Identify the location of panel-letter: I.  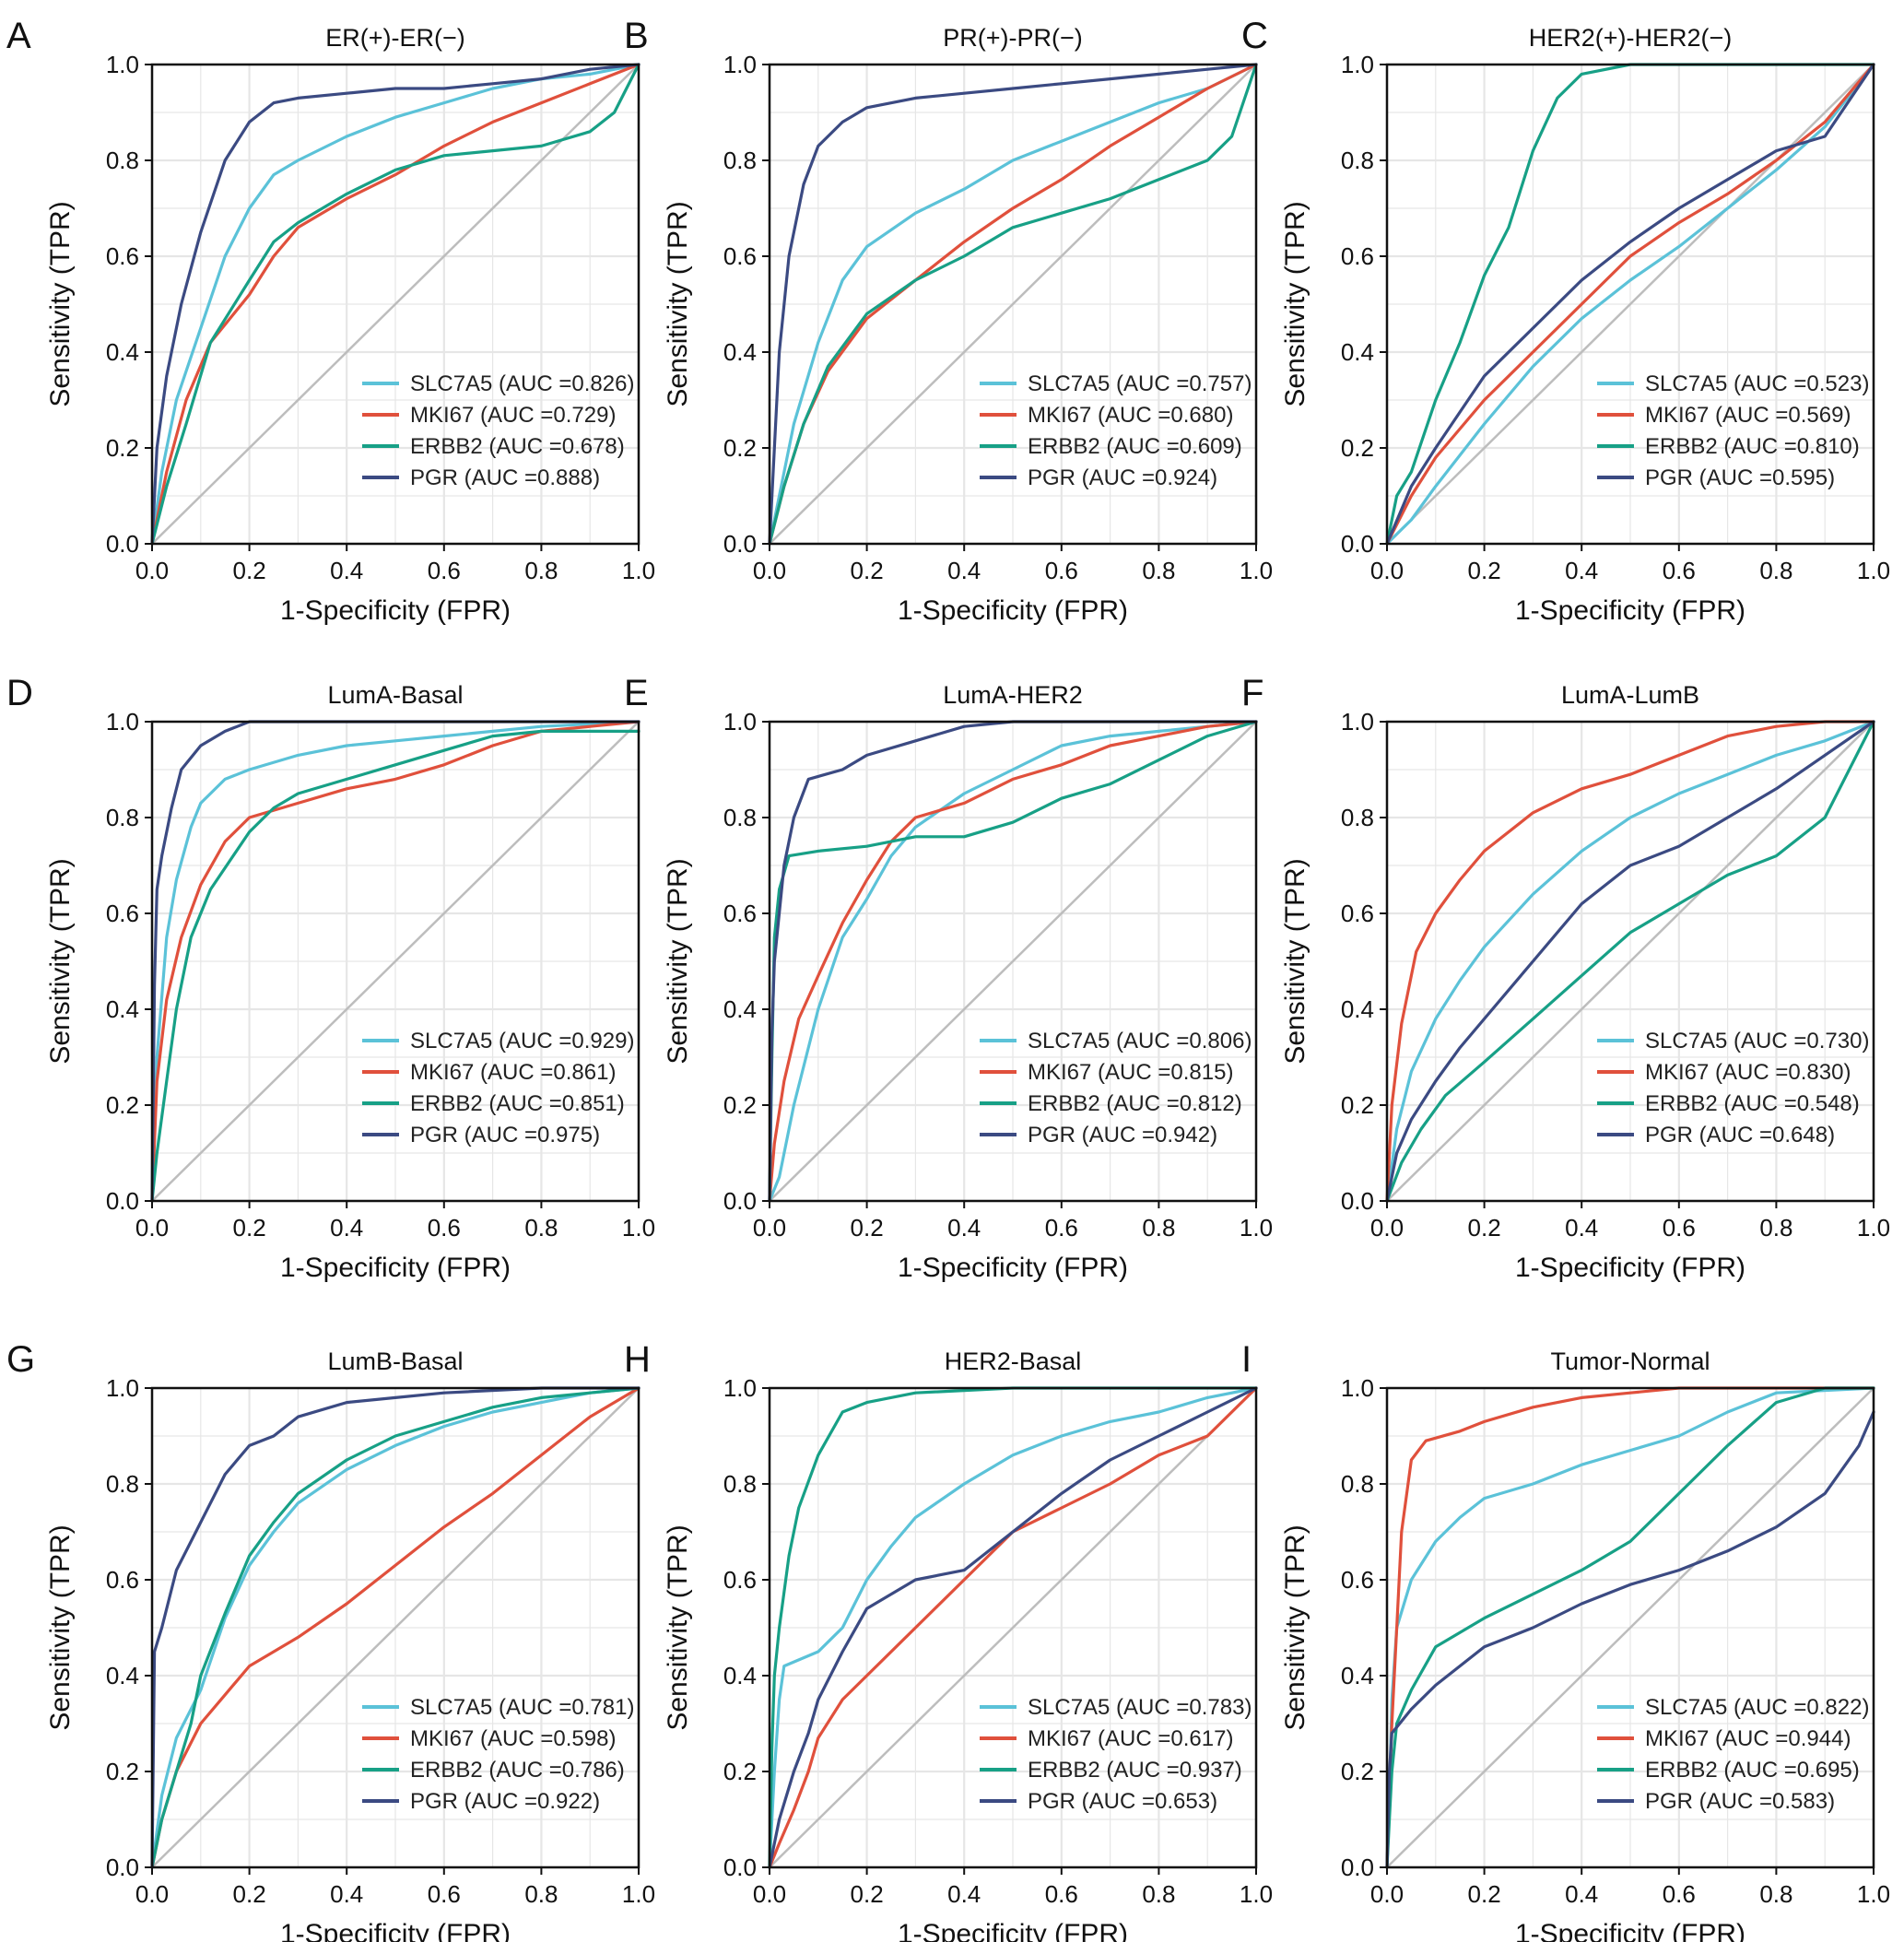
(1246, 1360).